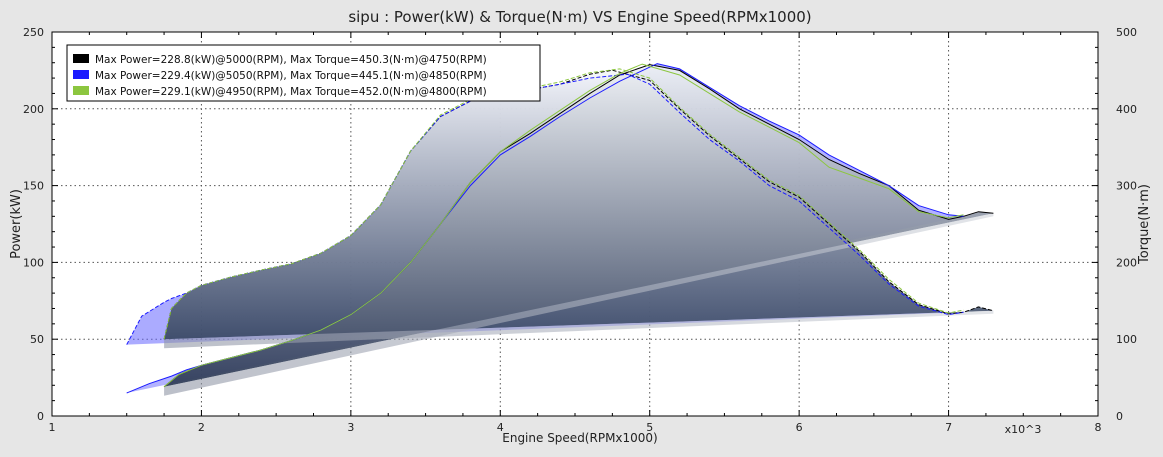  I want to click on x-tick-label: 6, so click(799, 427).